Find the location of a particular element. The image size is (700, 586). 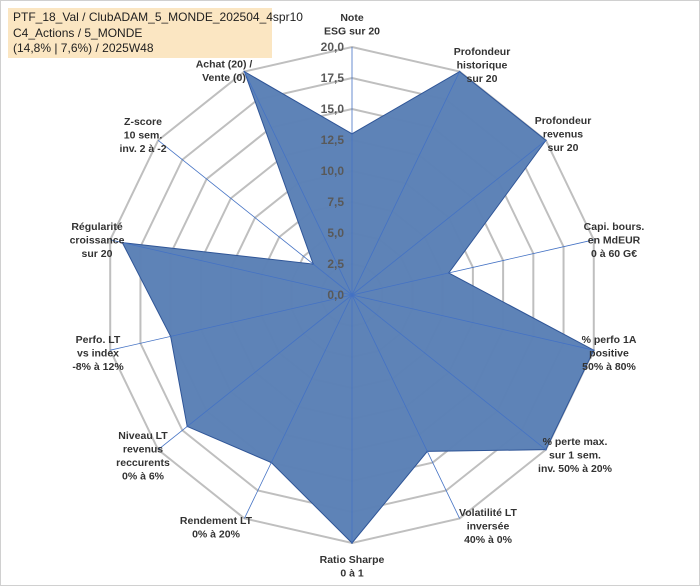

axis-label: Profondeur historique sur 20 is located at coordinates (482, 65).